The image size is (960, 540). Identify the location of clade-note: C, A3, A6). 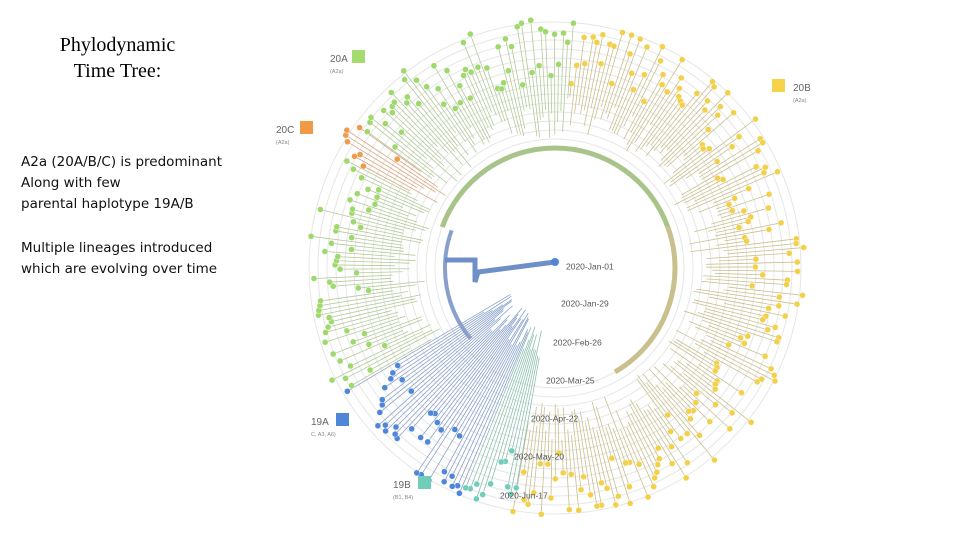
(323, 435).